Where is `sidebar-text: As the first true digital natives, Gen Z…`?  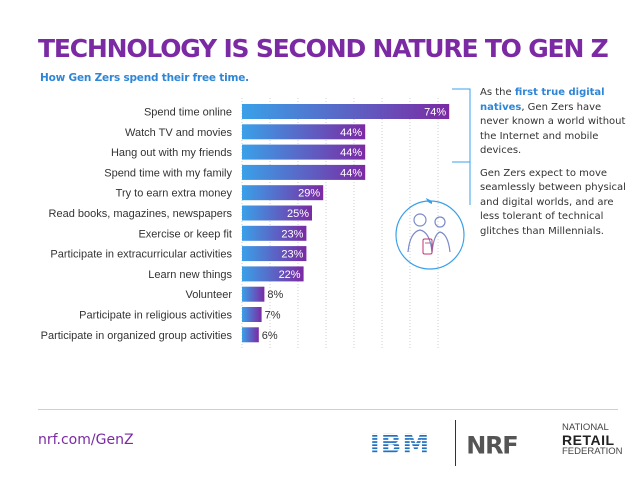
sidebar-text: As the first true digital natives, Gen Z… is located at coordinates (555, 166).